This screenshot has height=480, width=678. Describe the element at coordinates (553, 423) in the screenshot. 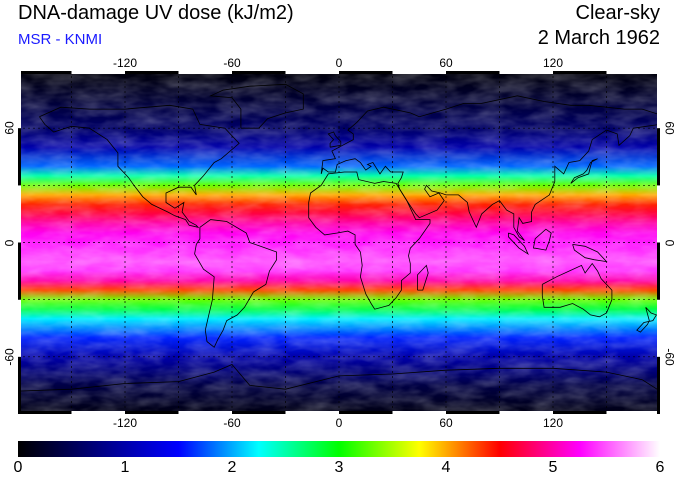

I see `lon-label-bottom-5: 120` at that location.